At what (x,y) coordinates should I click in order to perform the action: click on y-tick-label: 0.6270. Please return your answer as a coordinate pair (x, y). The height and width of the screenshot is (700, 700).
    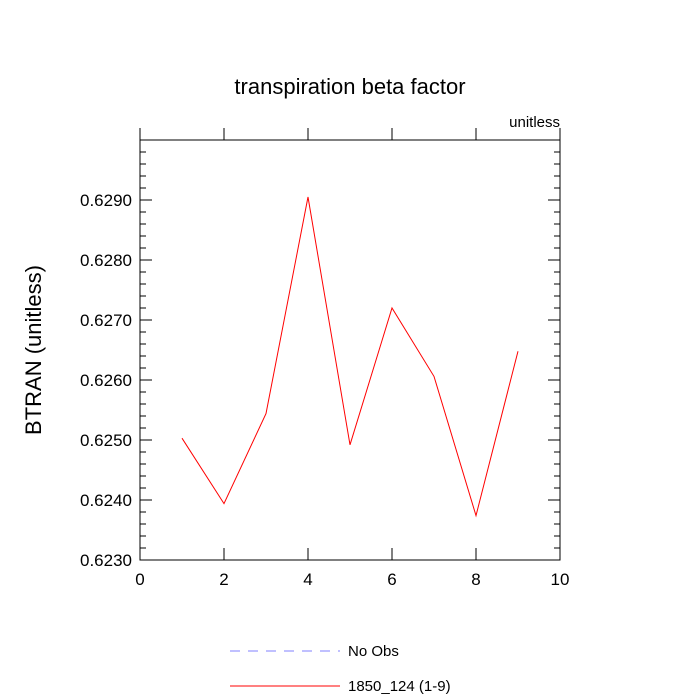
    Looking at the image, I should click on (106, 320).